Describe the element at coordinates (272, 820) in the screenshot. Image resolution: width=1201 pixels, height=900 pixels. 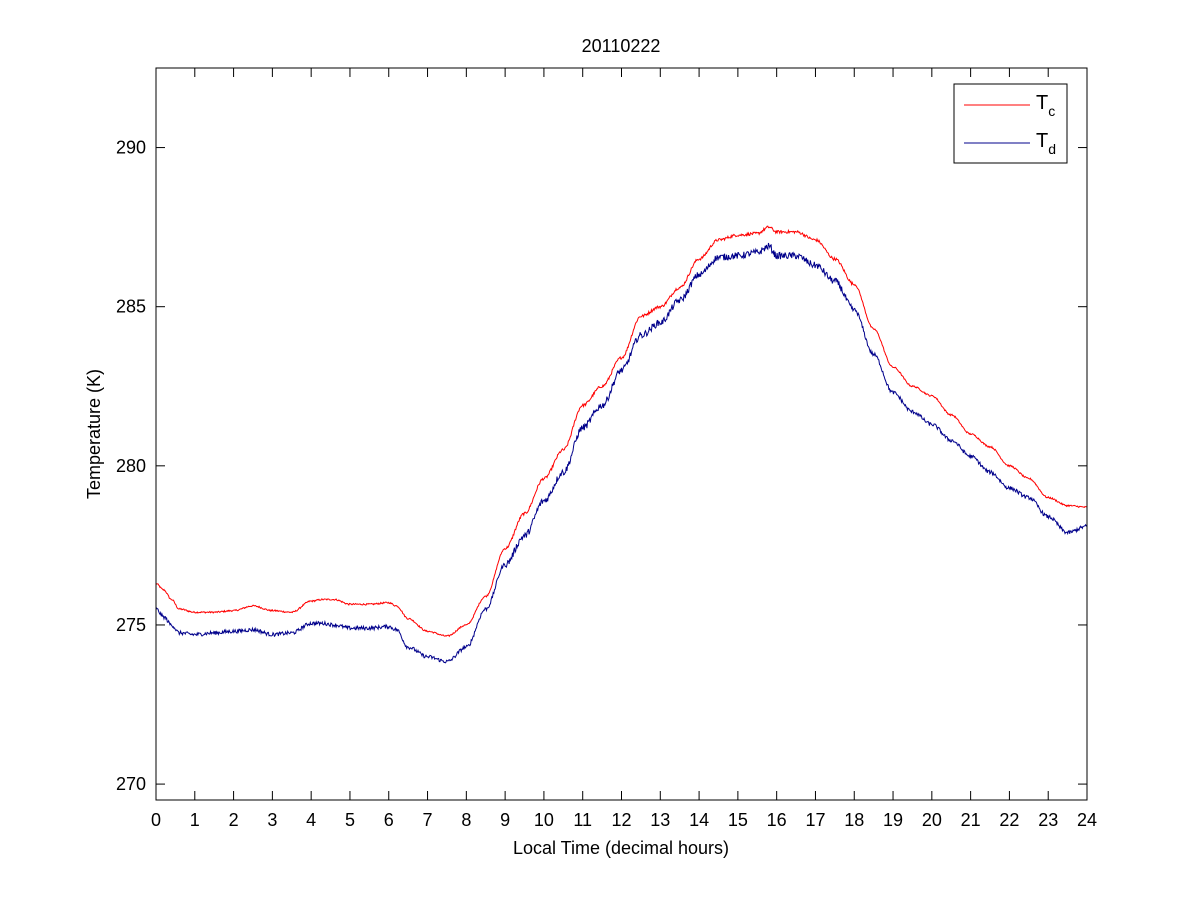
I see `x-tick-label: 3` at that location.